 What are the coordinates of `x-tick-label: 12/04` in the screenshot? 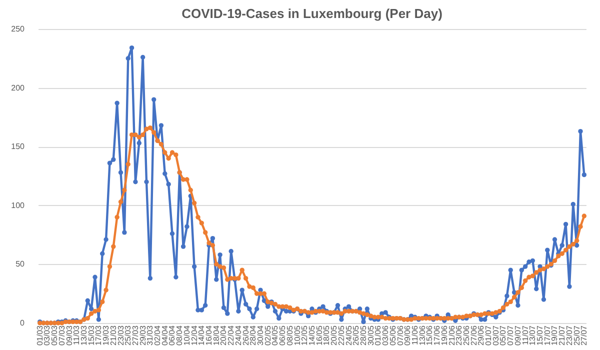 It's located at (194, 335).